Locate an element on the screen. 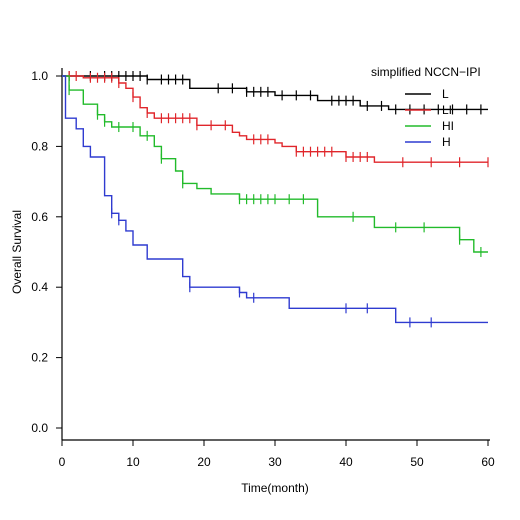 The height and width of the screenshot is (520, 520). legend-label: L is located at coordinates (445, 94).